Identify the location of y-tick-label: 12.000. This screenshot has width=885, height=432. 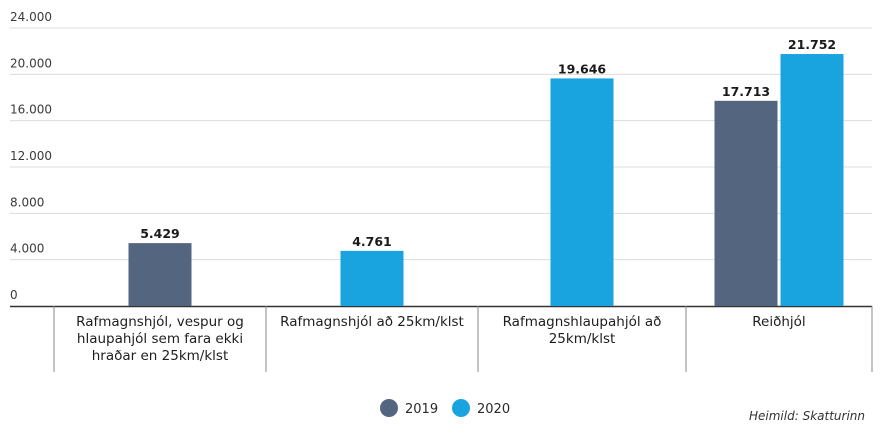
(31, 156).